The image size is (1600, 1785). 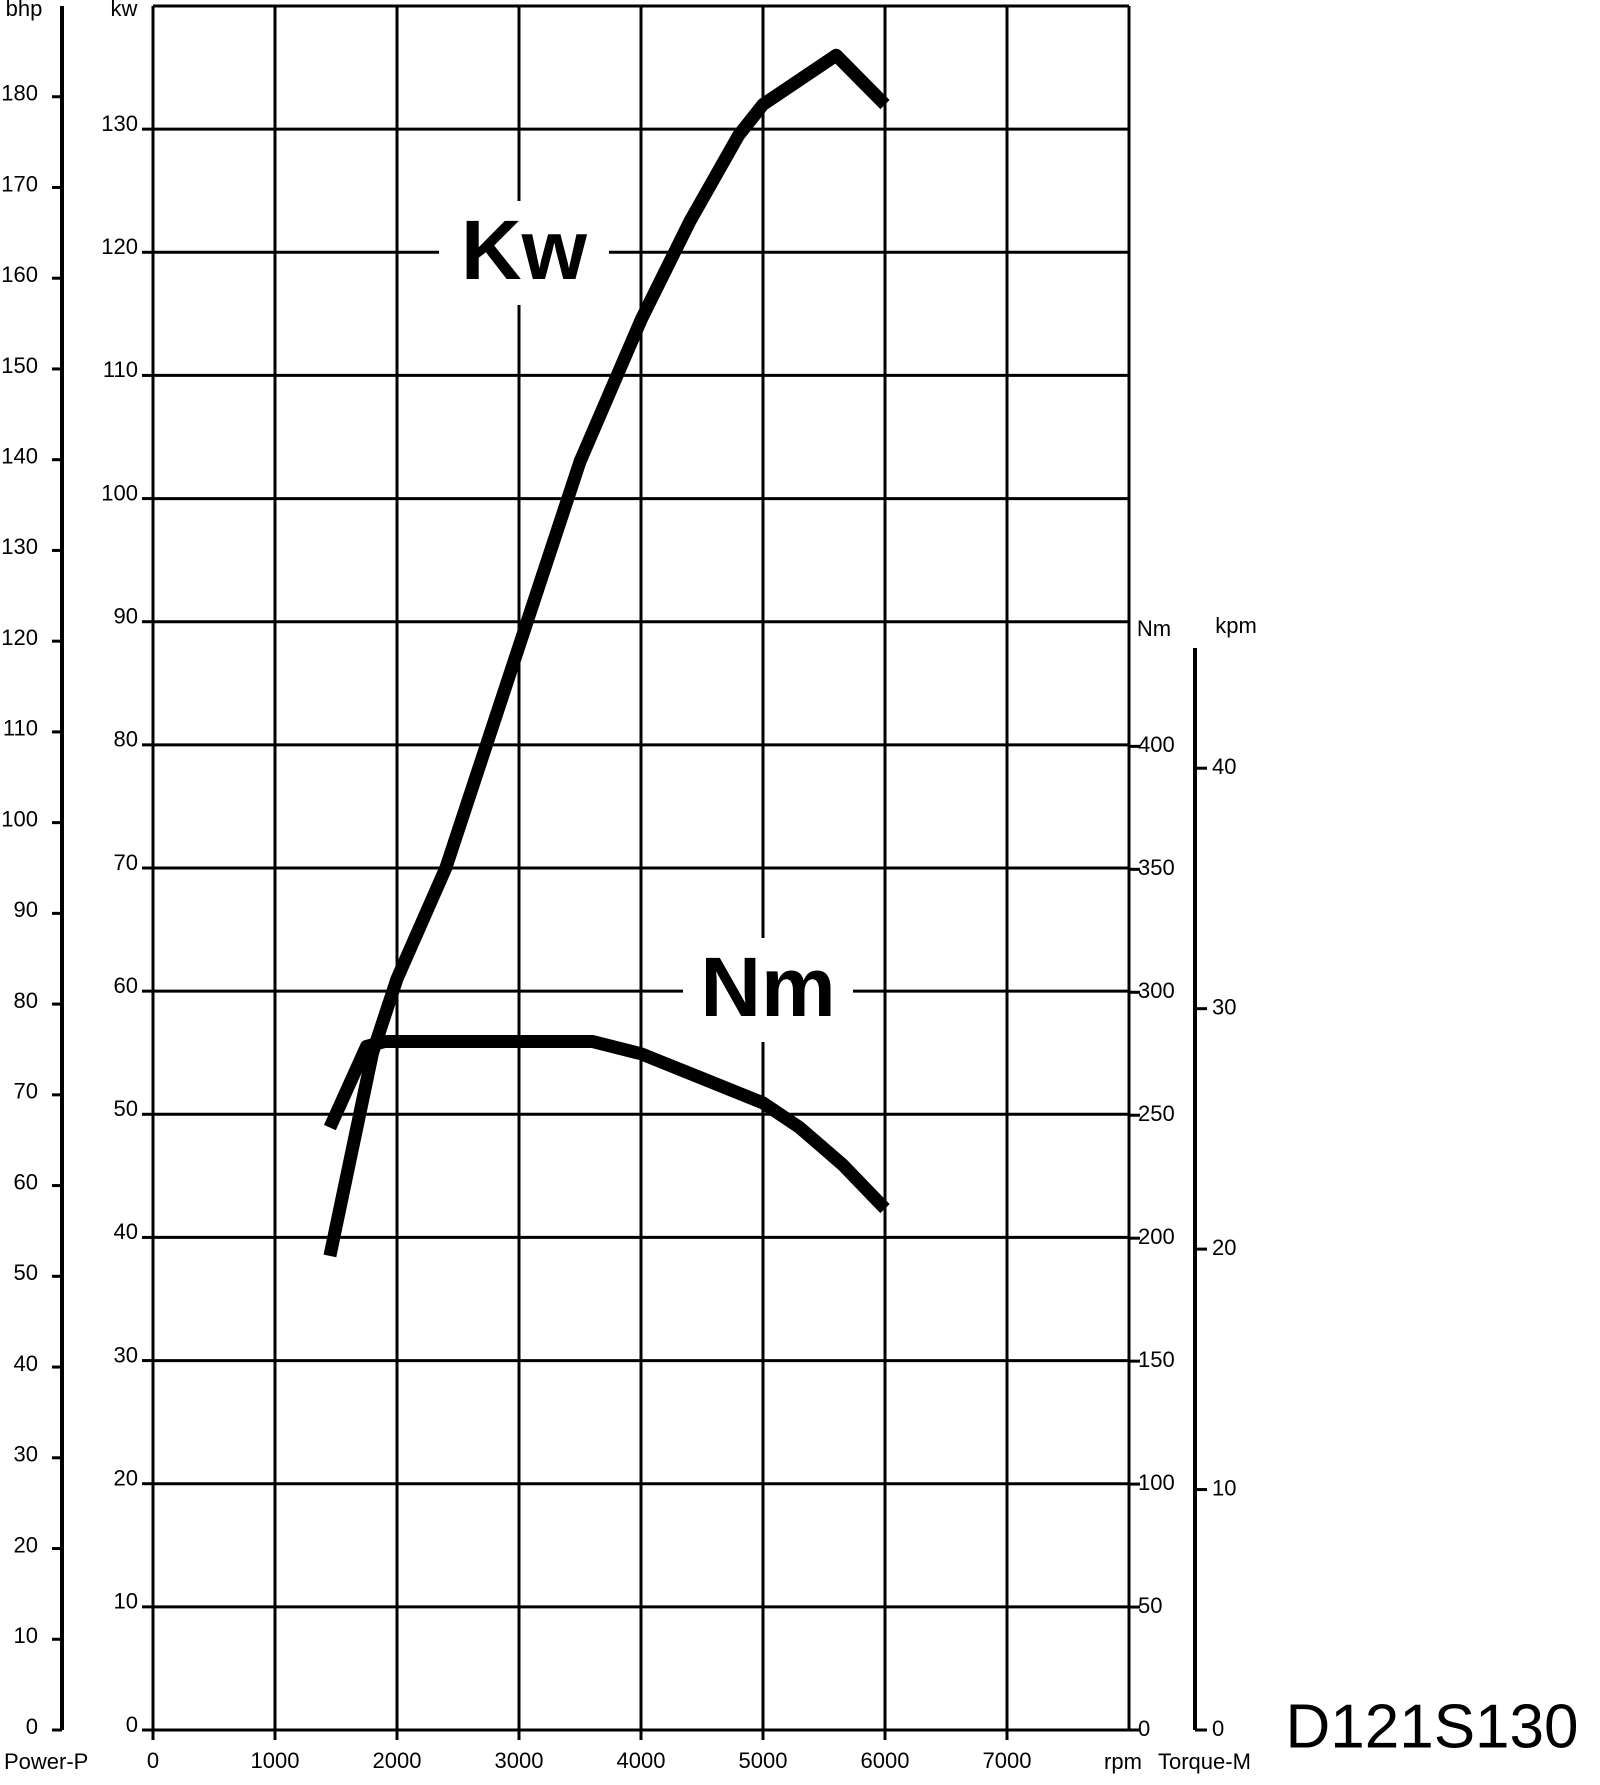 I want to click on y-tick-label: 80, so click(x=126, y=739).